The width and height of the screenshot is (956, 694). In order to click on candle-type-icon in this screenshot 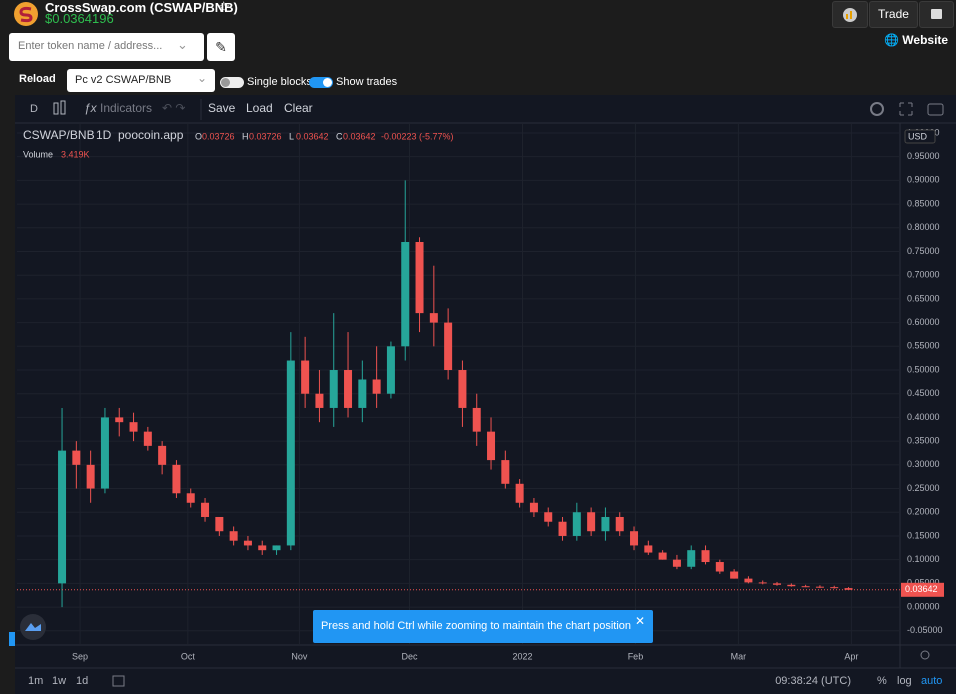, I will do `click(59, 107)`.